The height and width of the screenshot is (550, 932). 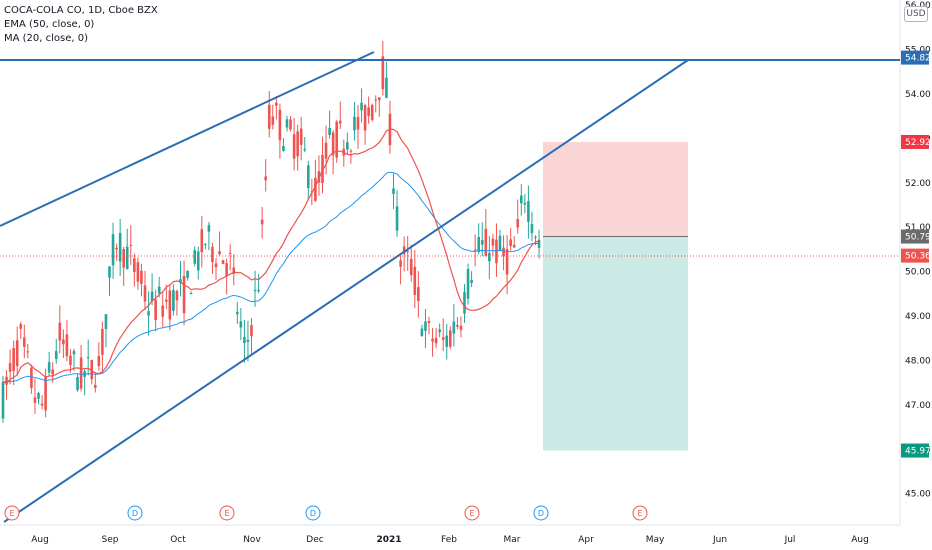 I want to click on time-axis-label: Mar, so click(x=512, y=540).